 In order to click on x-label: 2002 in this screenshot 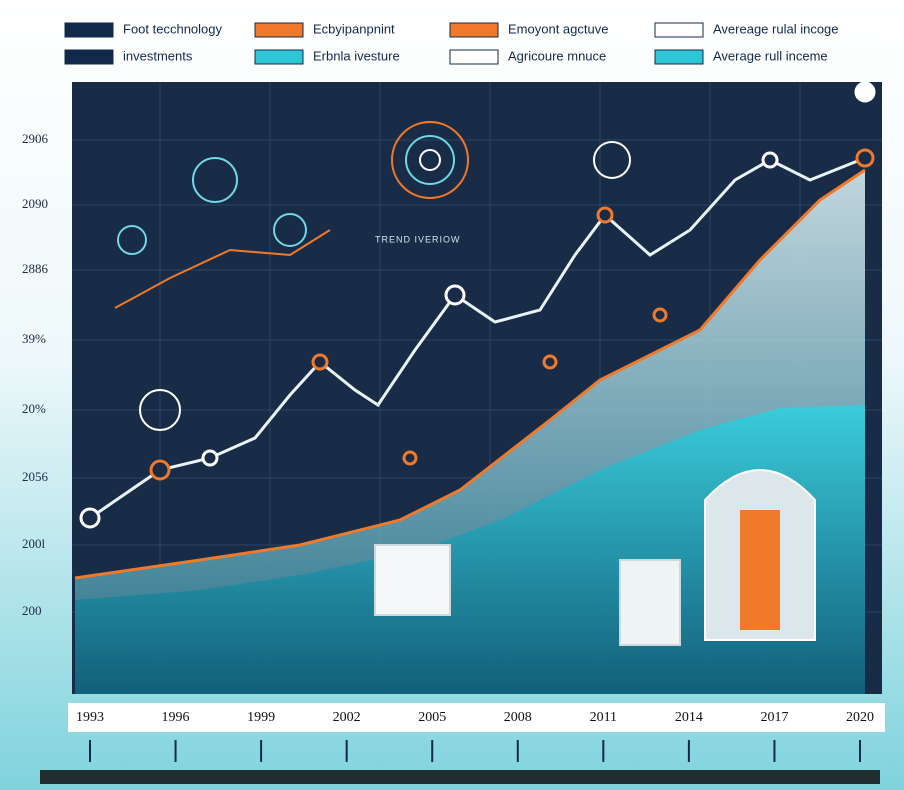, I will do `click(347, 717)`.